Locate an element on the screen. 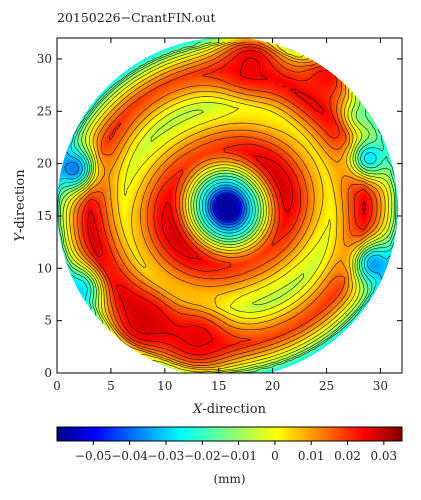  x-tick-label: 10 is located at coordinates (164, 386).